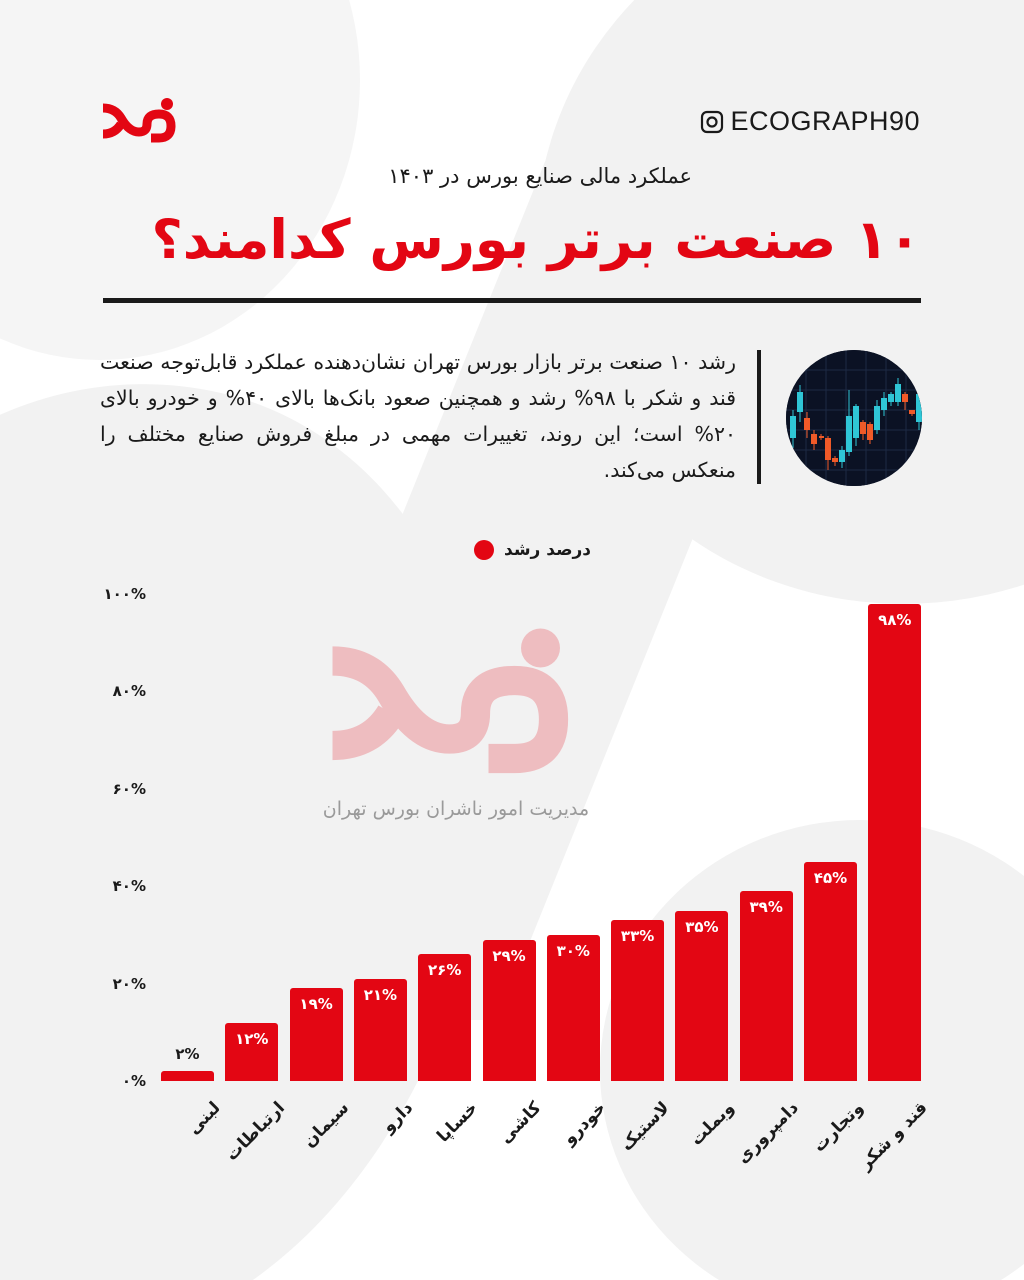 Image resolution: width=1024 pixels, height=1280 pixels. Describe the element at coordinates (129, 984) in the screenshot. I see `y-tick-20: ۲۰%` at that location.